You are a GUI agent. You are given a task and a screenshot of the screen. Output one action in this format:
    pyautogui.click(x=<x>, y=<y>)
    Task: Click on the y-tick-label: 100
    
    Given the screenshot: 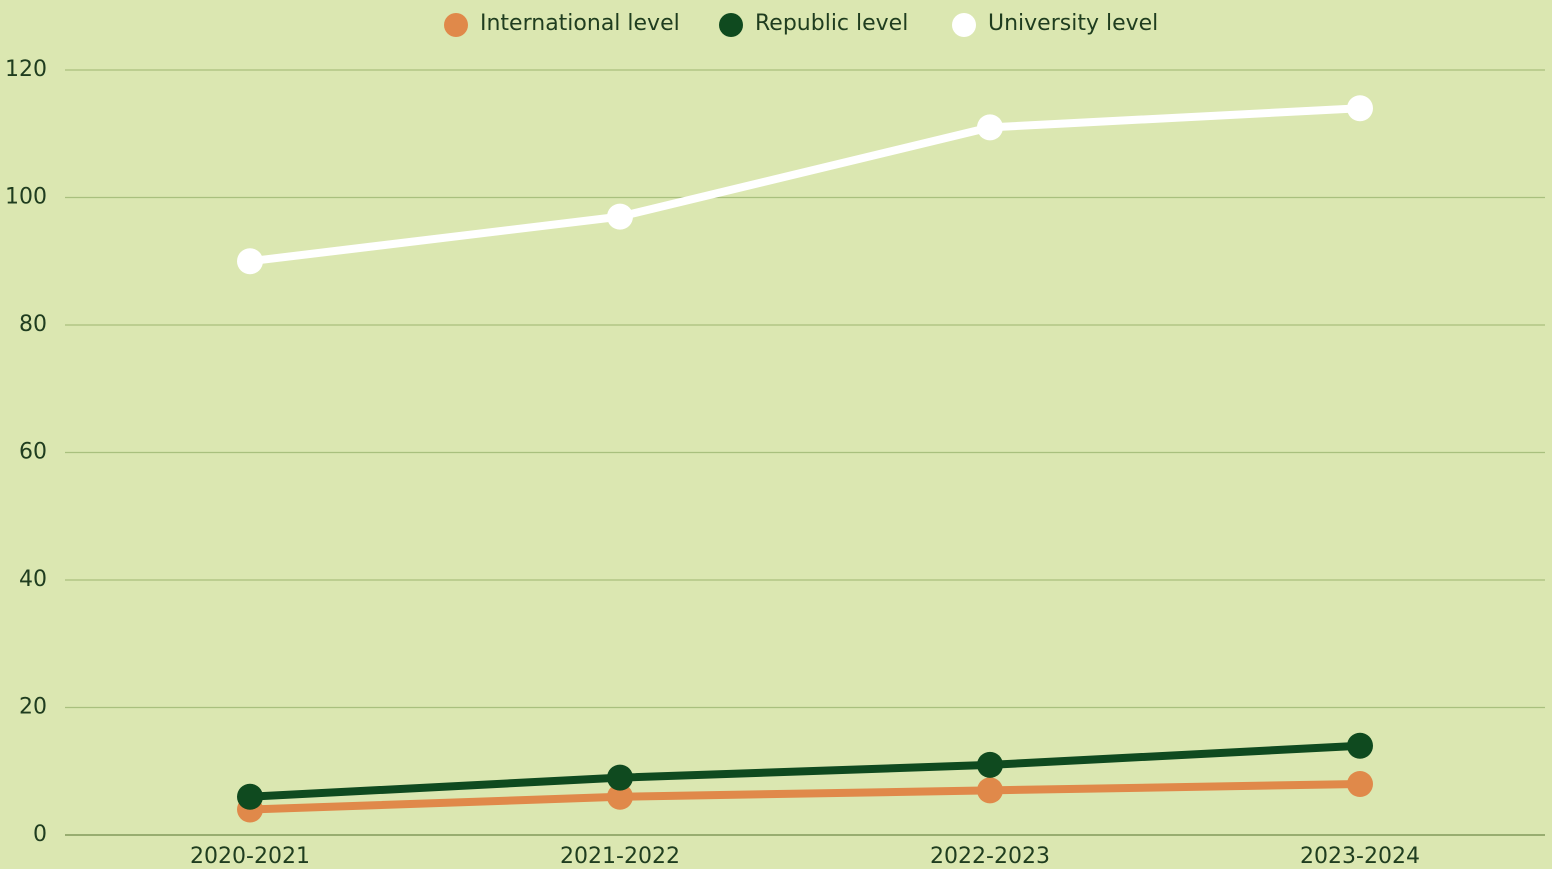 What is the action you would take?
    pyautogui.click(x=26, y=197)
    